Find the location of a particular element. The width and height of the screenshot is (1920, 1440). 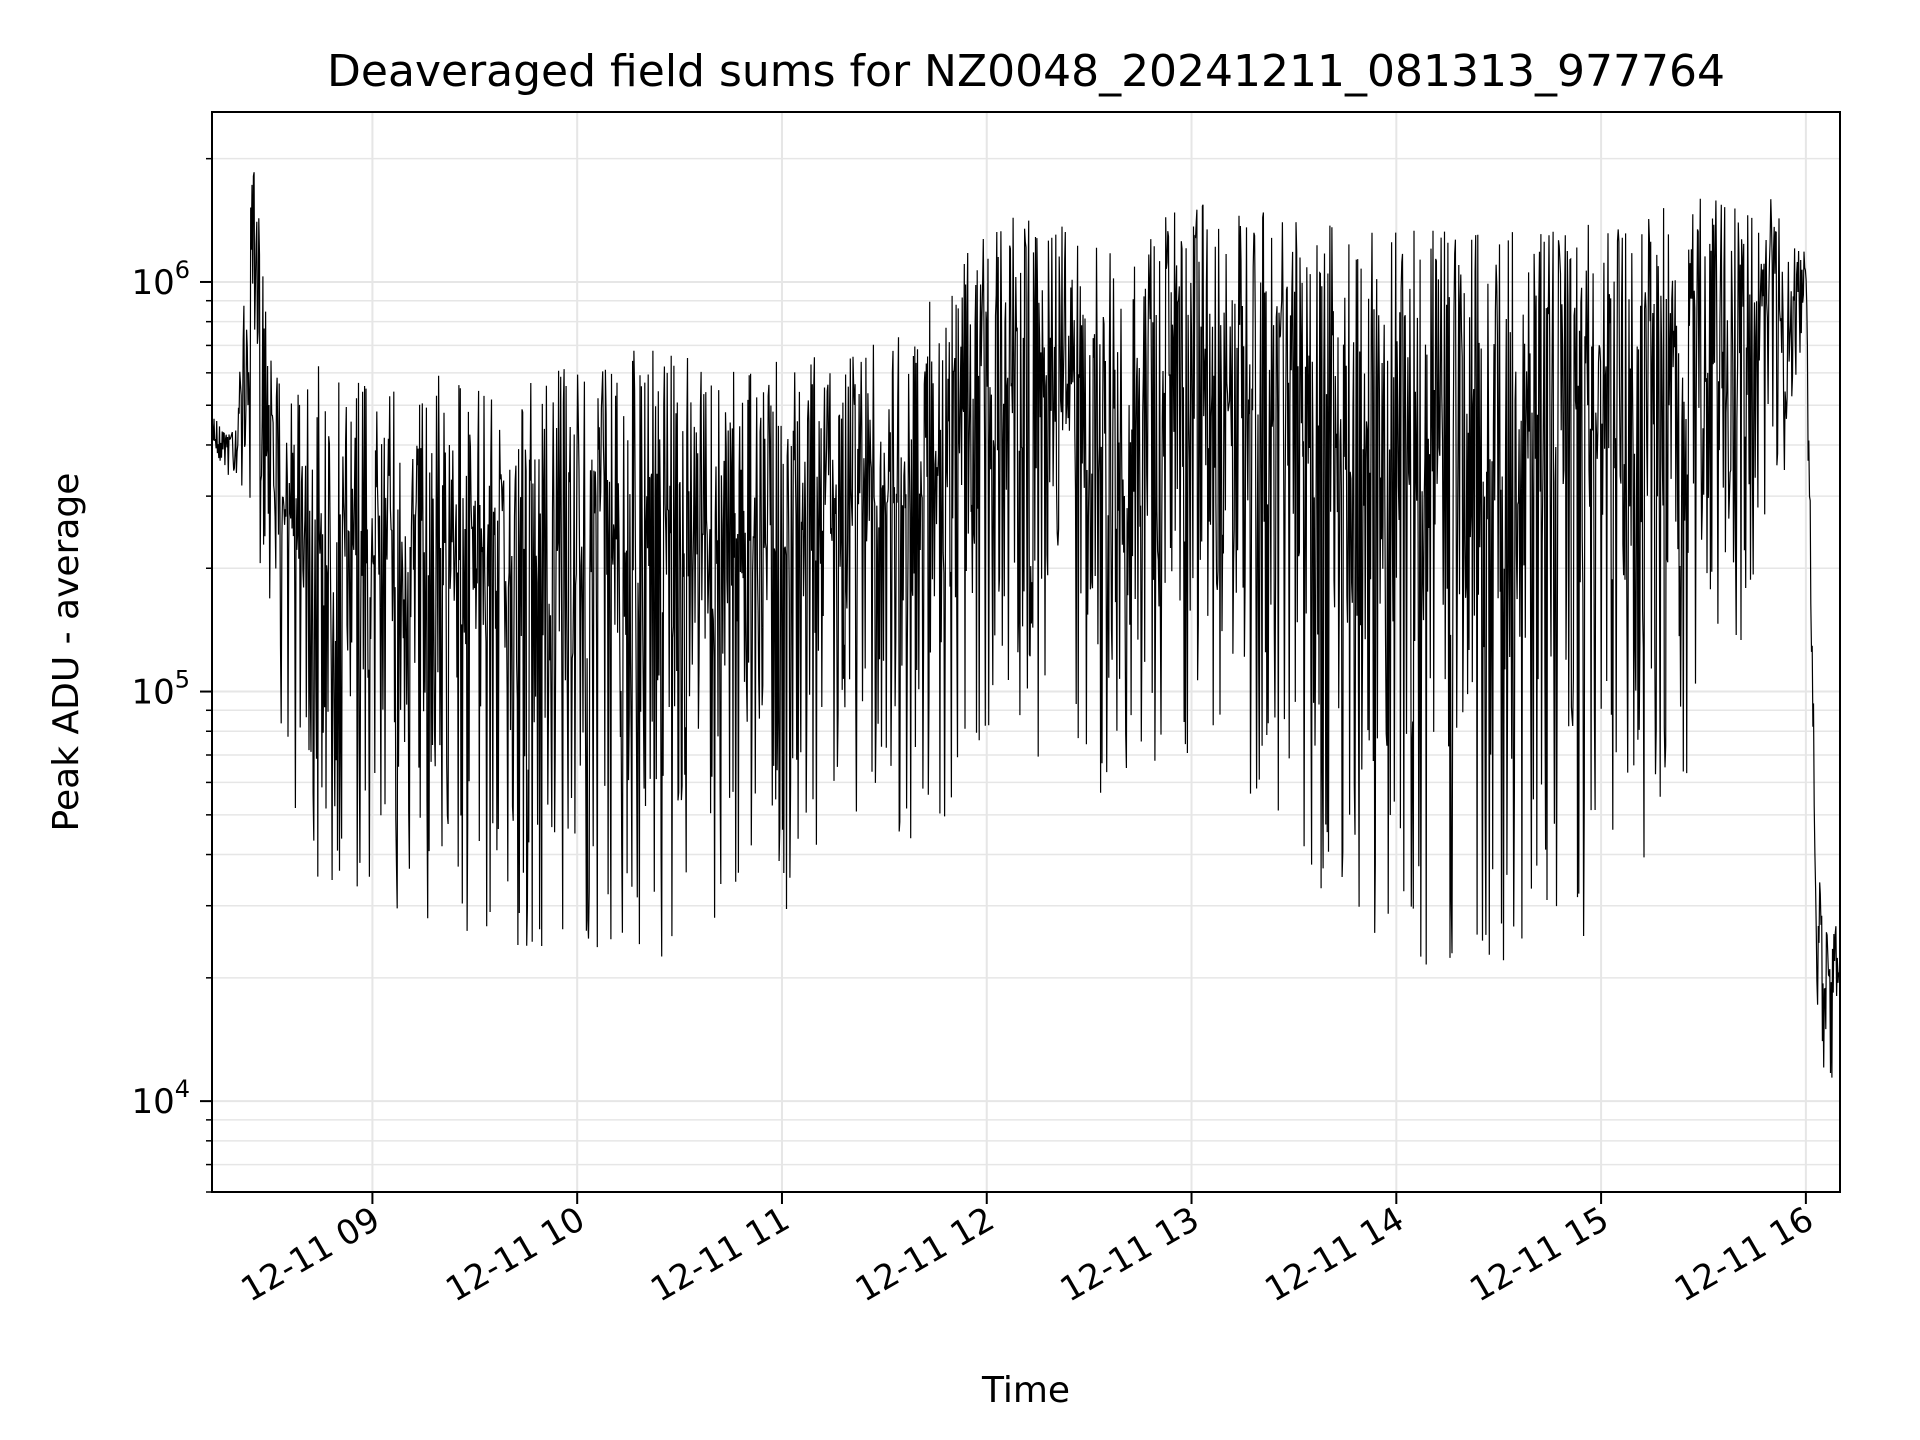

y-axis-label: Peak ADU - average is located at coordinates (66, 652).